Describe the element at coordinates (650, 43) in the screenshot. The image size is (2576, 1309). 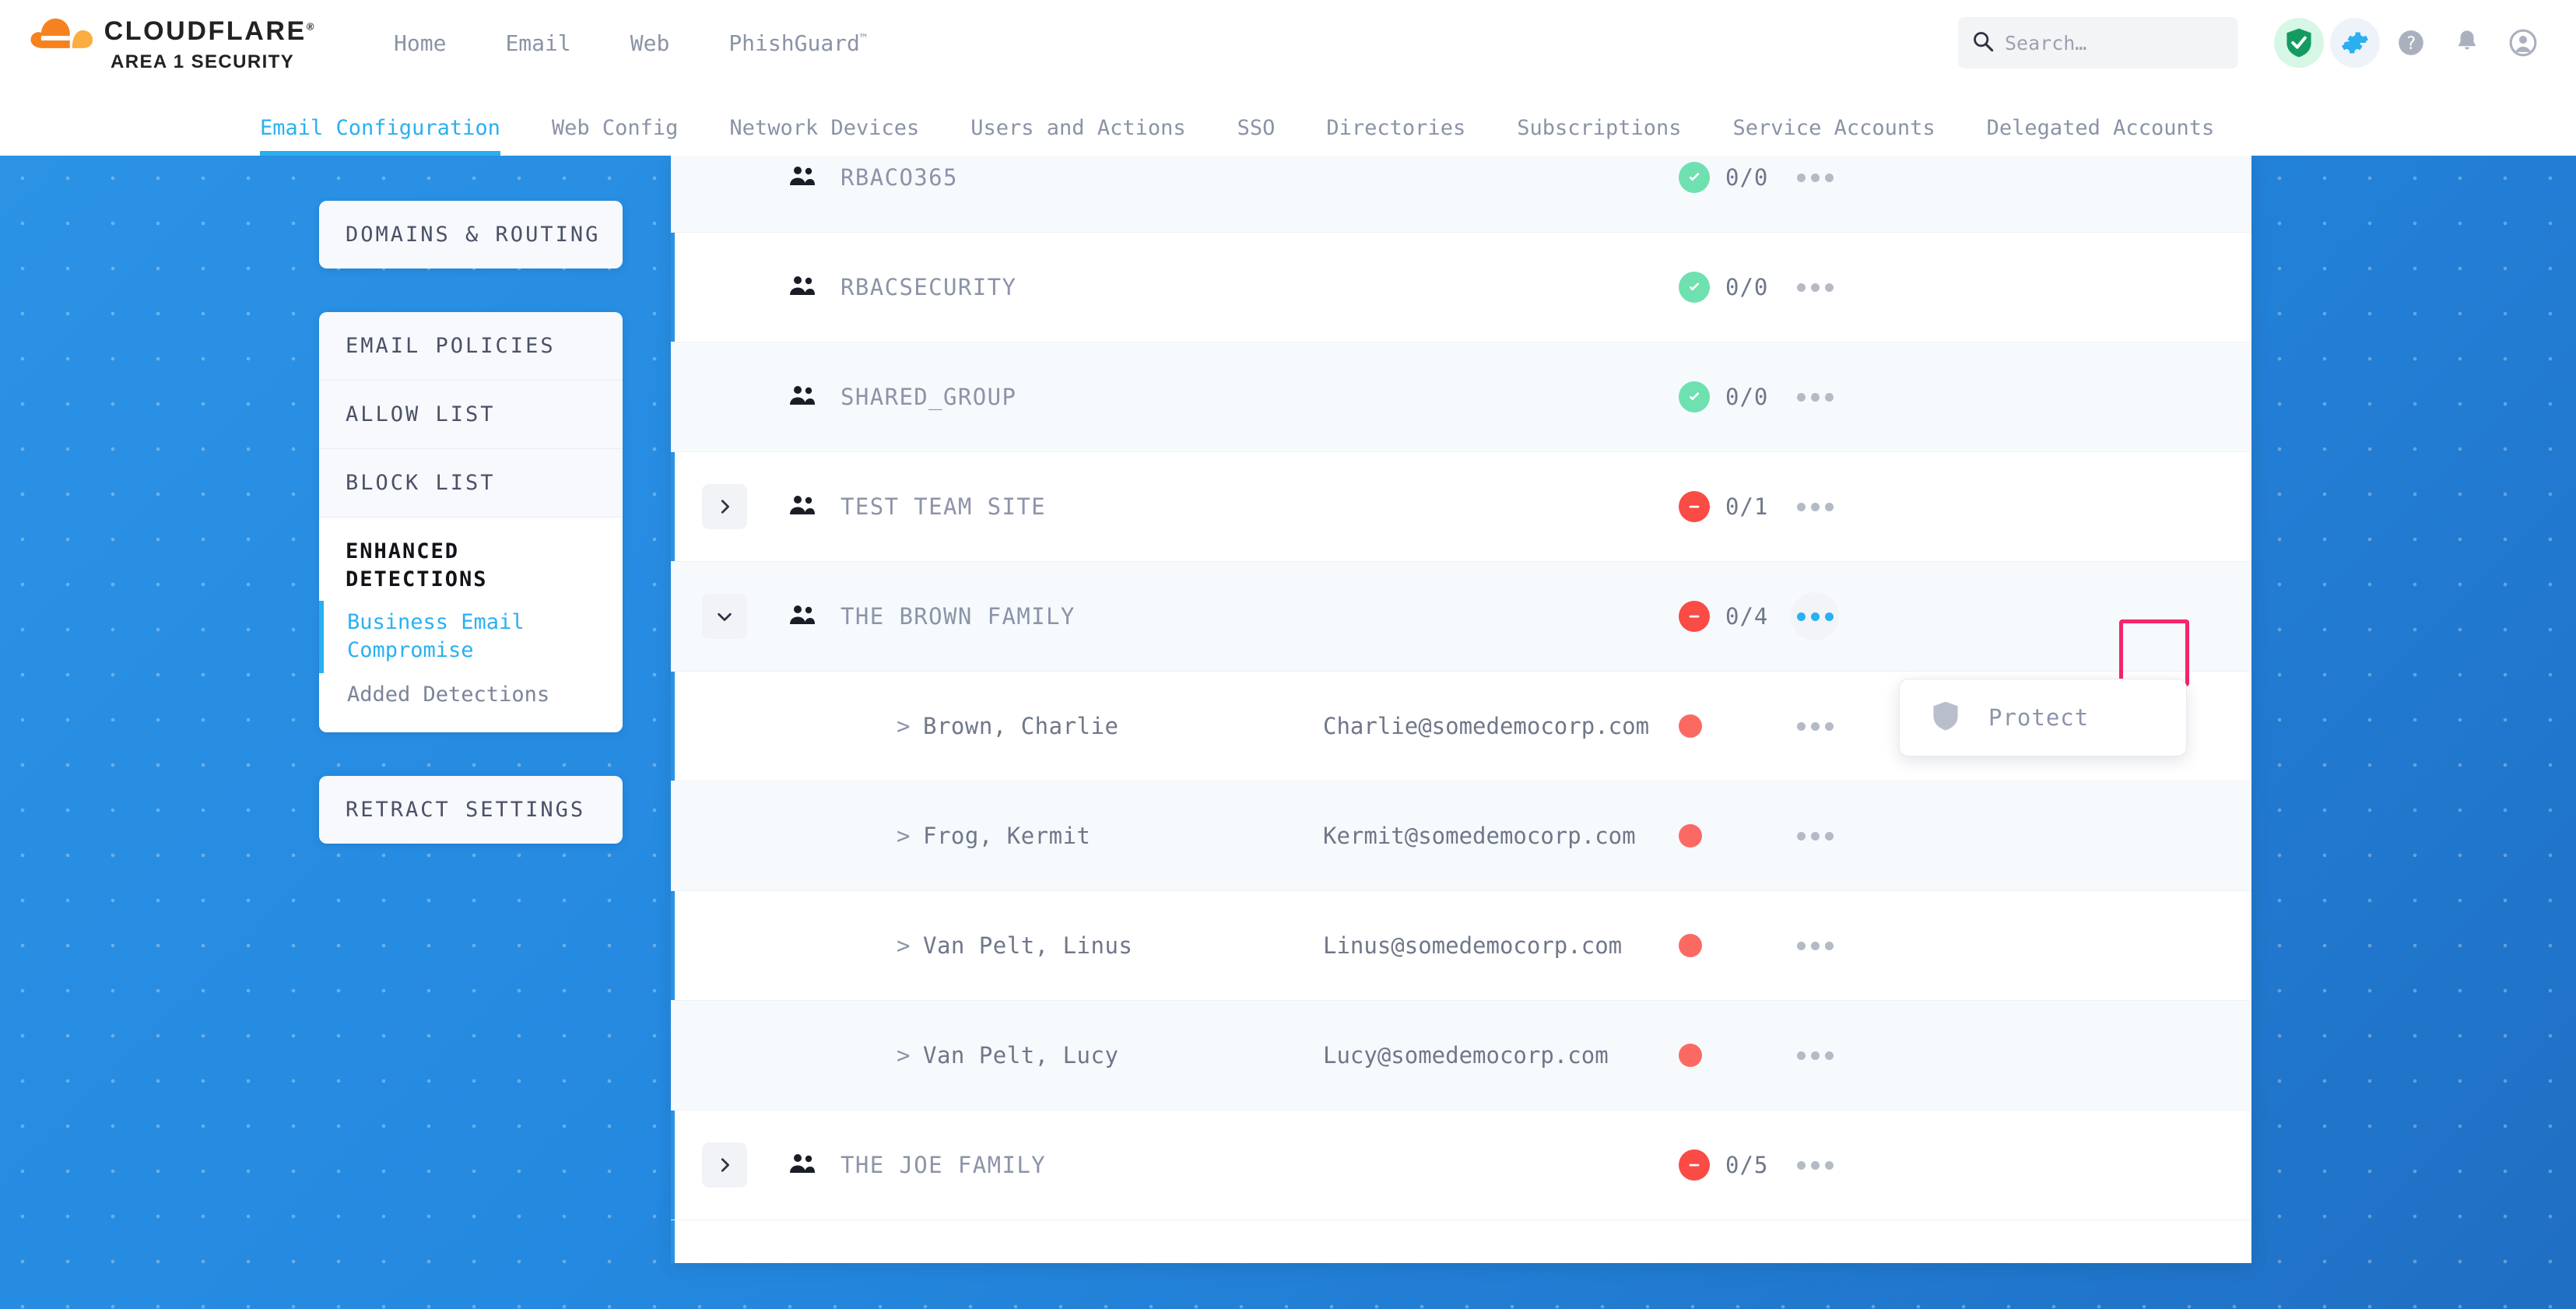
I see `nav-item-web: Web` at that location.